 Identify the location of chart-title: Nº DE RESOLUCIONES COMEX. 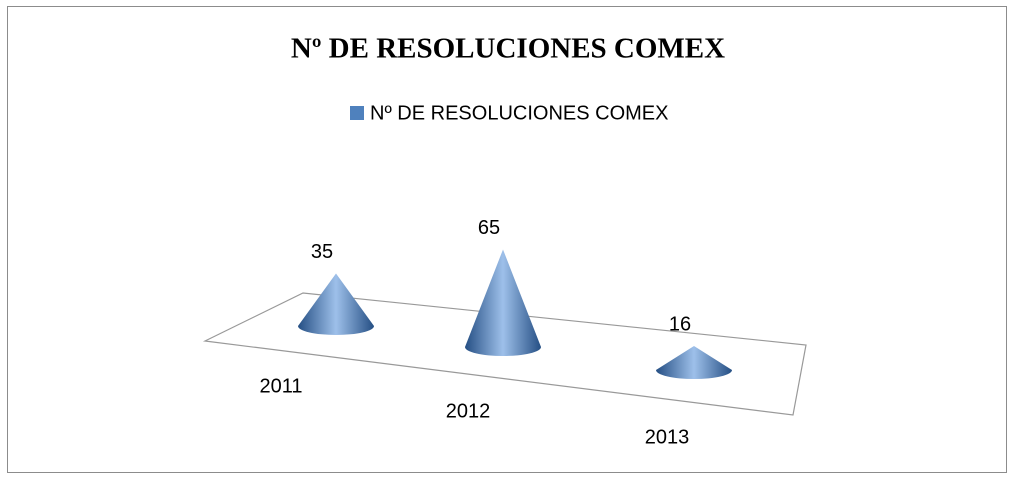
(508, 49).